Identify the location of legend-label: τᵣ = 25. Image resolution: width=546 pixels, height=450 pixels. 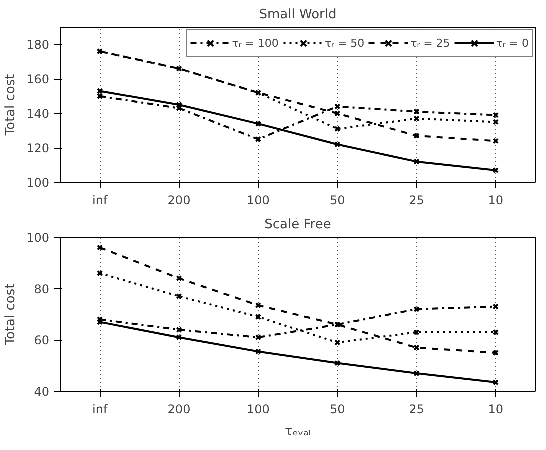
(430, 43).